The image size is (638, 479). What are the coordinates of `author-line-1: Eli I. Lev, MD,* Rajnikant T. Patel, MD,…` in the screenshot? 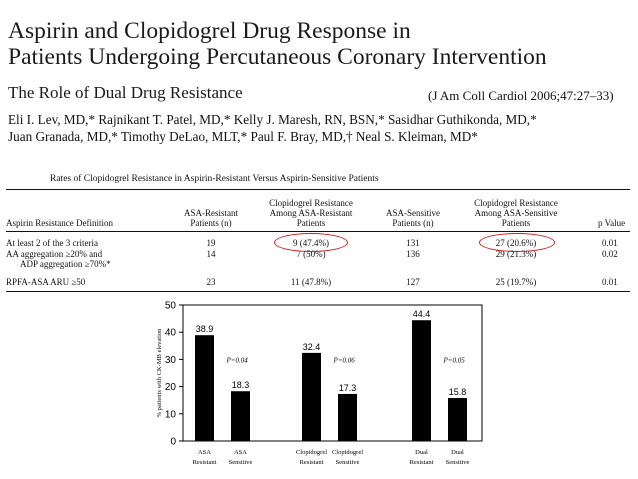 It's located at (272, 119).